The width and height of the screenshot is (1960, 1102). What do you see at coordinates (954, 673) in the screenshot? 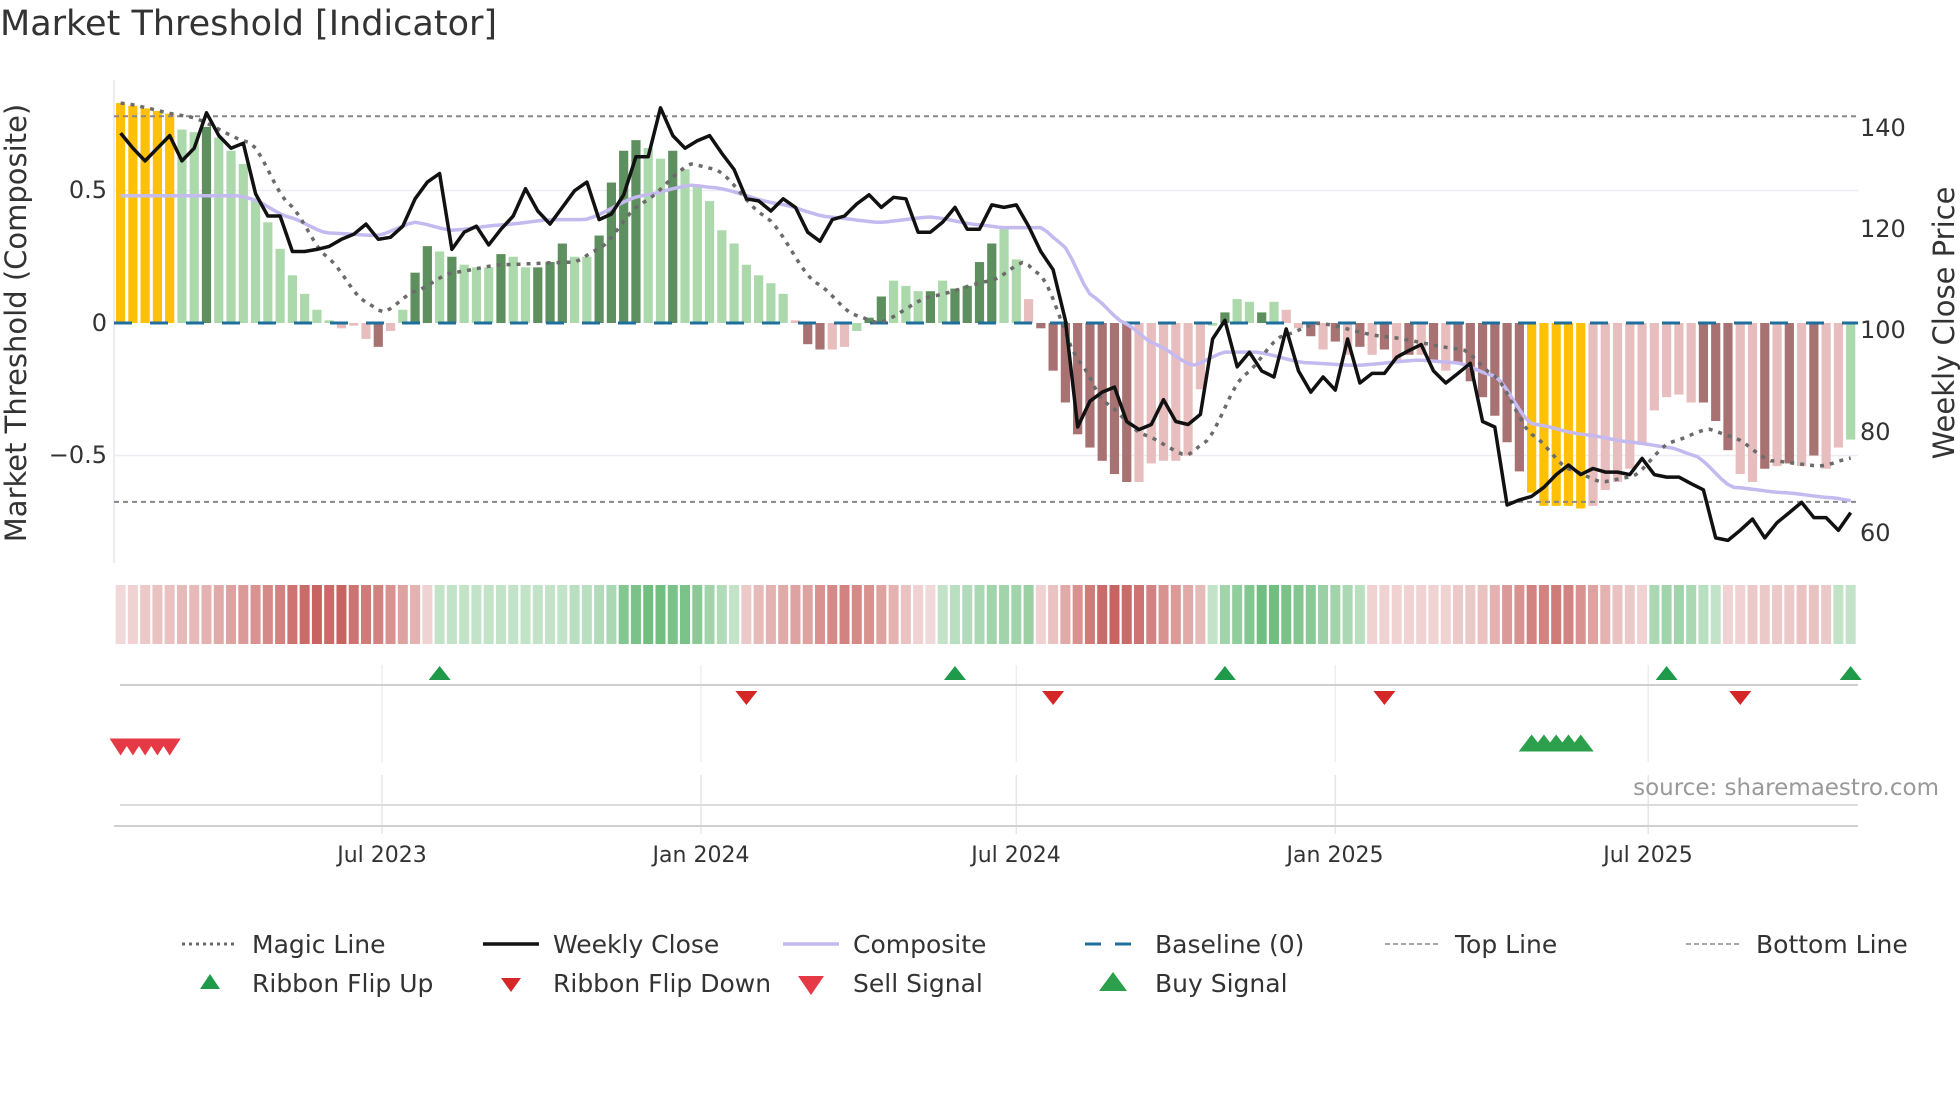
I see `ribbon-flip-up-marker` at bounding box center [954, 673].